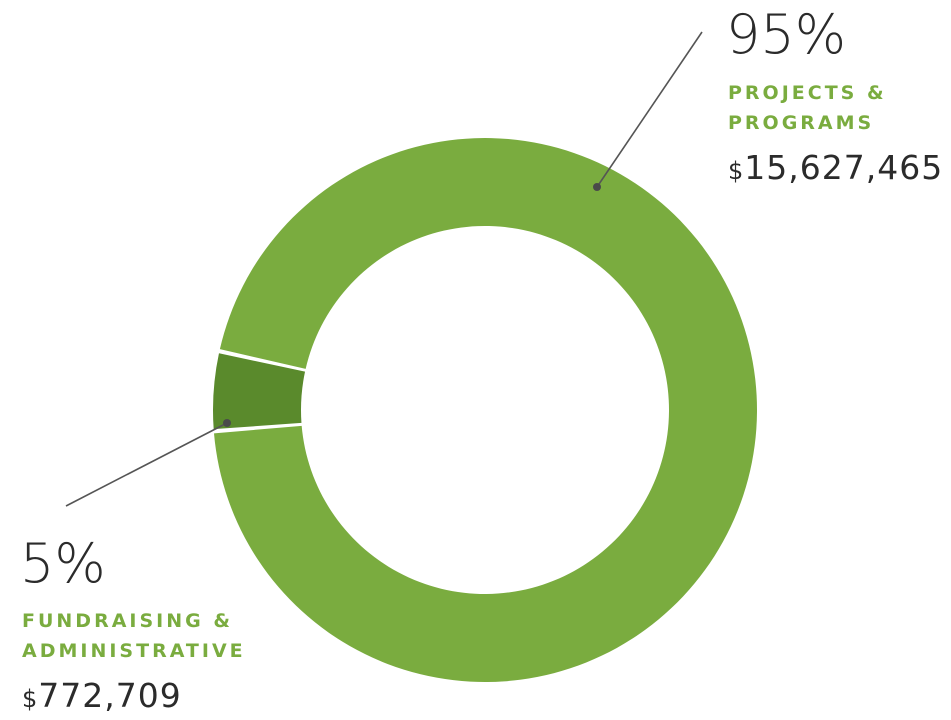  What do you see at coordinates (801, 123) in the screenshot?
I see `projects-category-label-line-2: PROGRAMS` at bounding box center [801, 123].